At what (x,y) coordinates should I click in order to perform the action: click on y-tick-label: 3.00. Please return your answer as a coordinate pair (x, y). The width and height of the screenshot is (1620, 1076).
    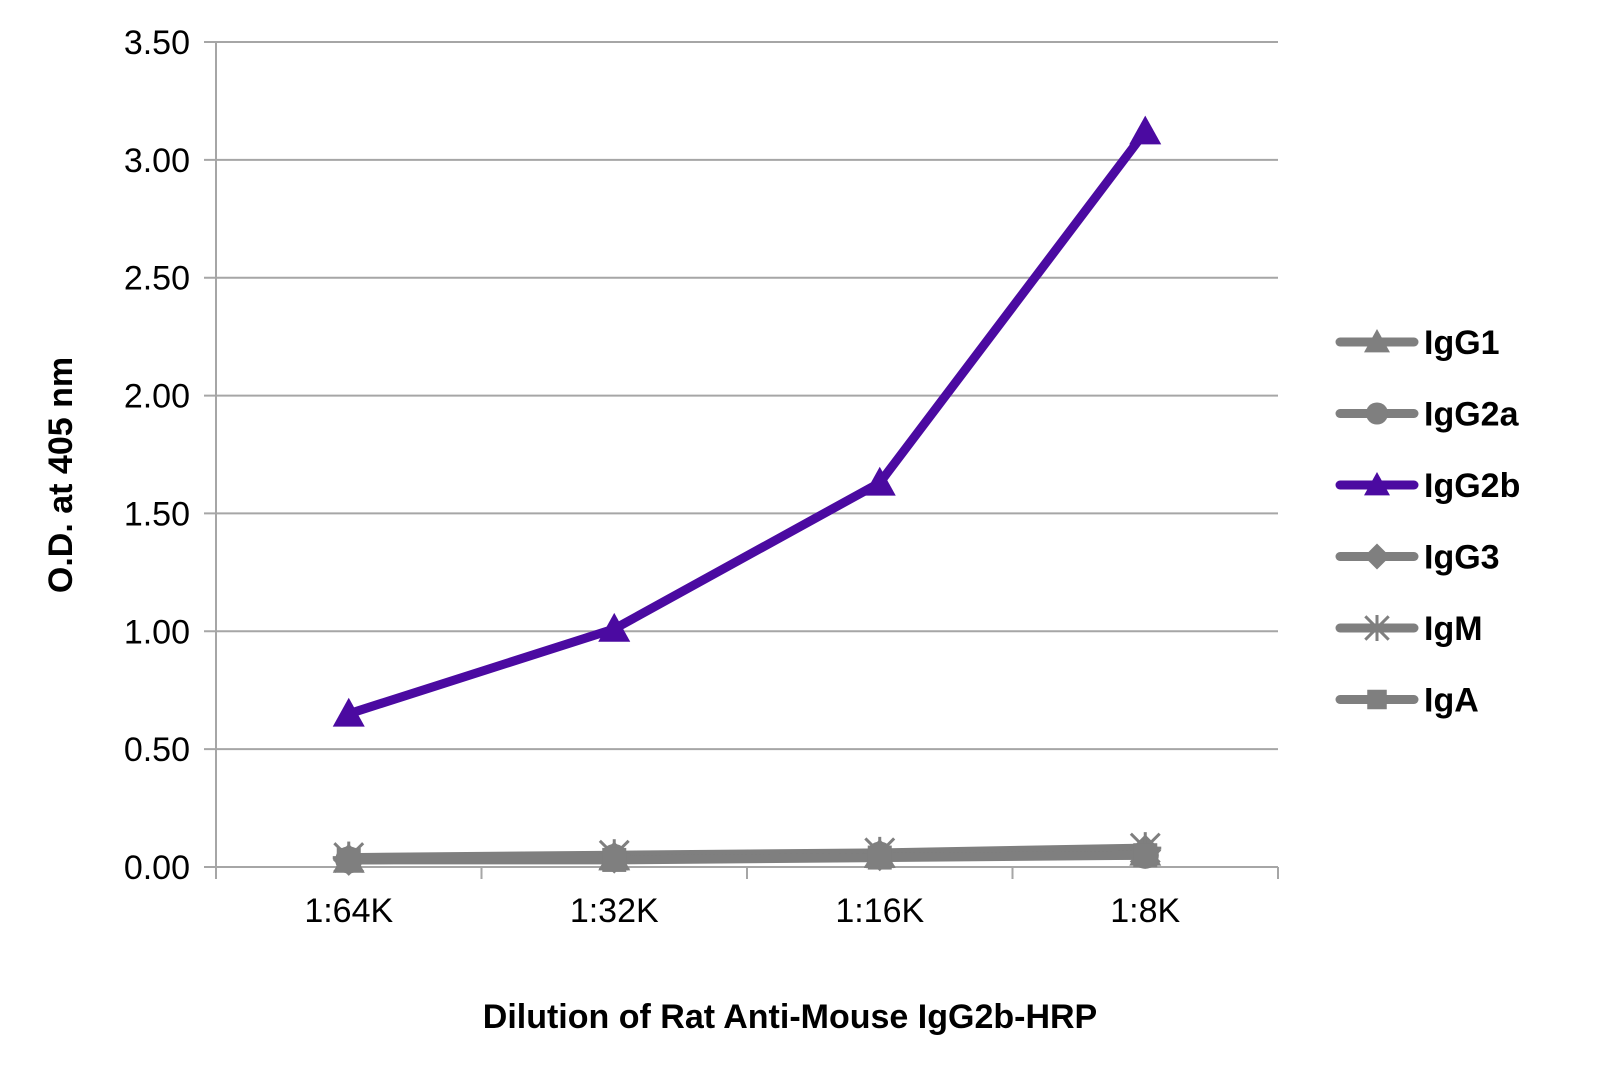
    Looking at the image, I should click on (157, 161).